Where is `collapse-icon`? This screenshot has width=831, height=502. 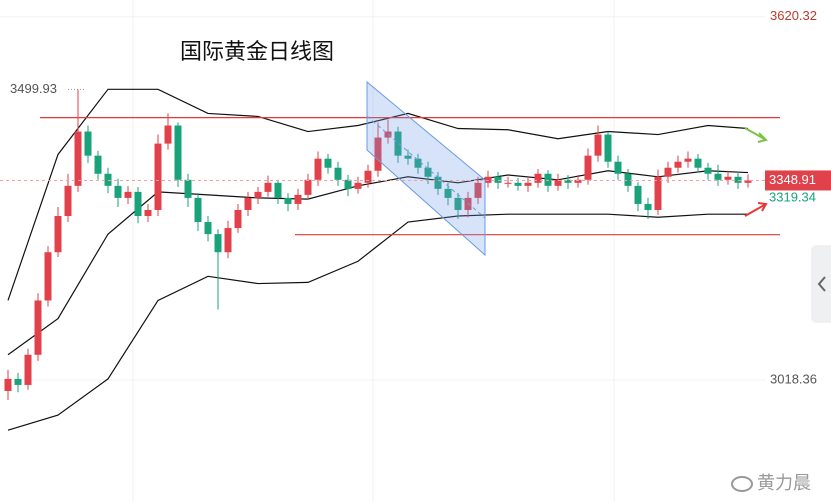 collapse-icon is located at coordinates (821, 284).